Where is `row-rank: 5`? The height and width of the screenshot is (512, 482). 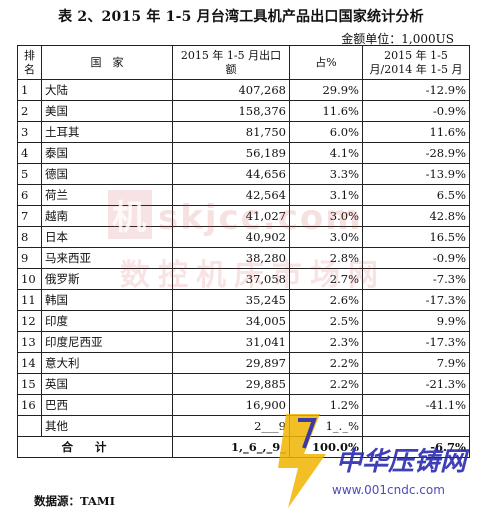 row-rank: 5 is located at coordinates (29, 174).